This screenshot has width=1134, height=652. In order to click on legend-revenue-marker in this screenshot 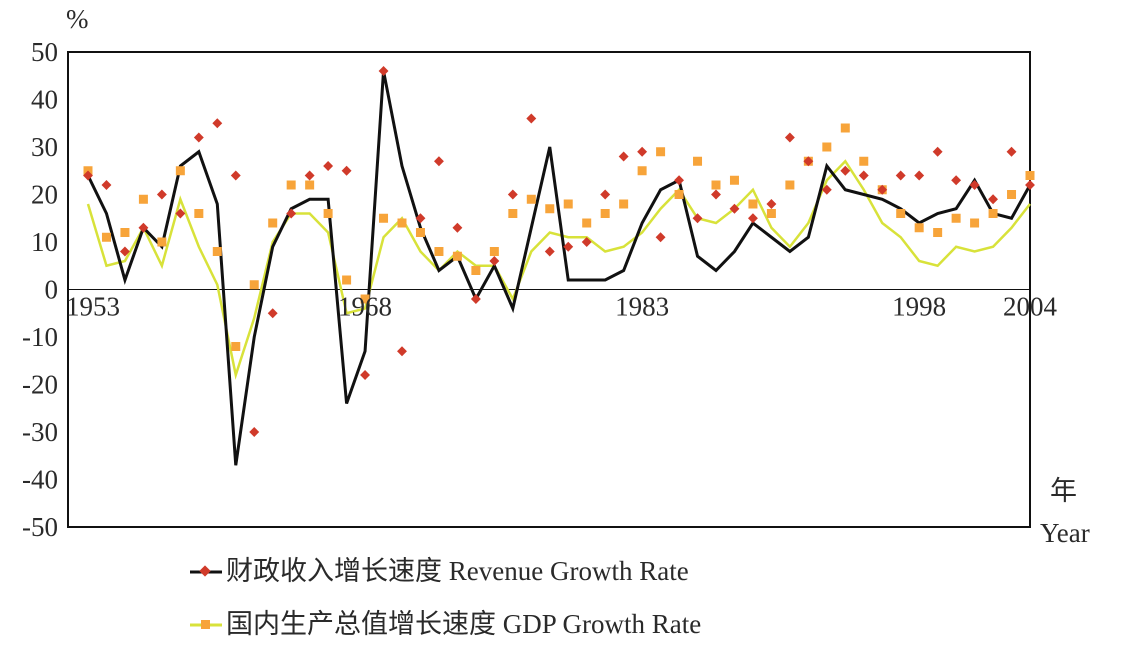, I will do `click(205, 571)`.